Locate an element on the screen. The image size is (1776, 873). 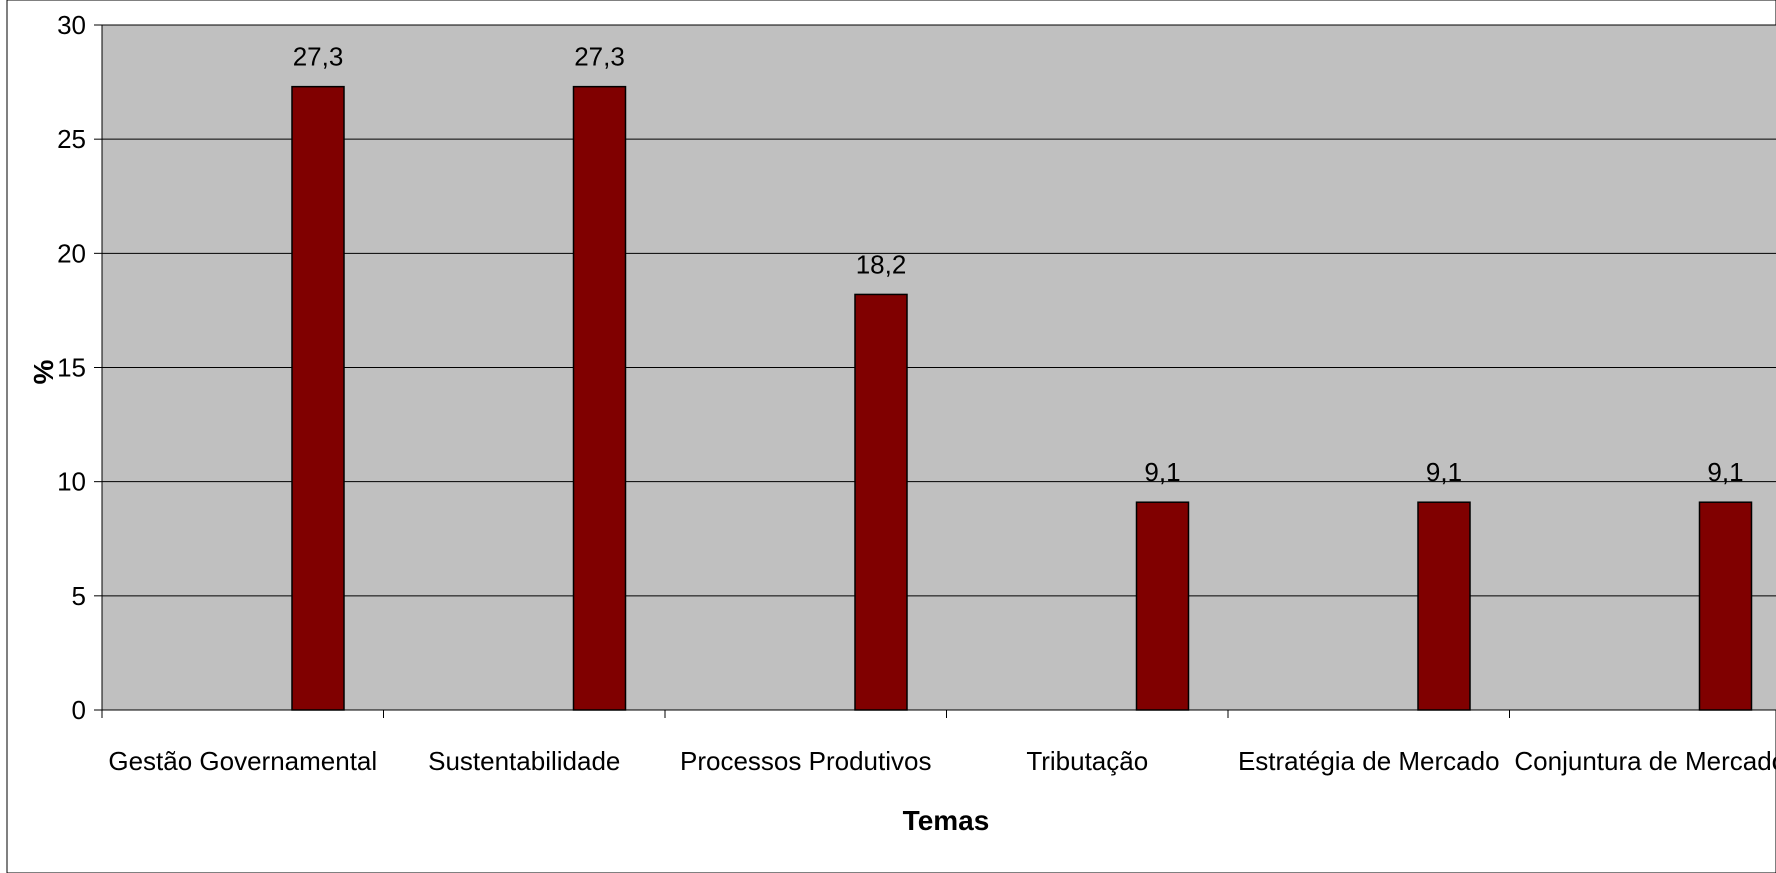
category-label: Processos Produtivos is located at coordinates (805, 761).